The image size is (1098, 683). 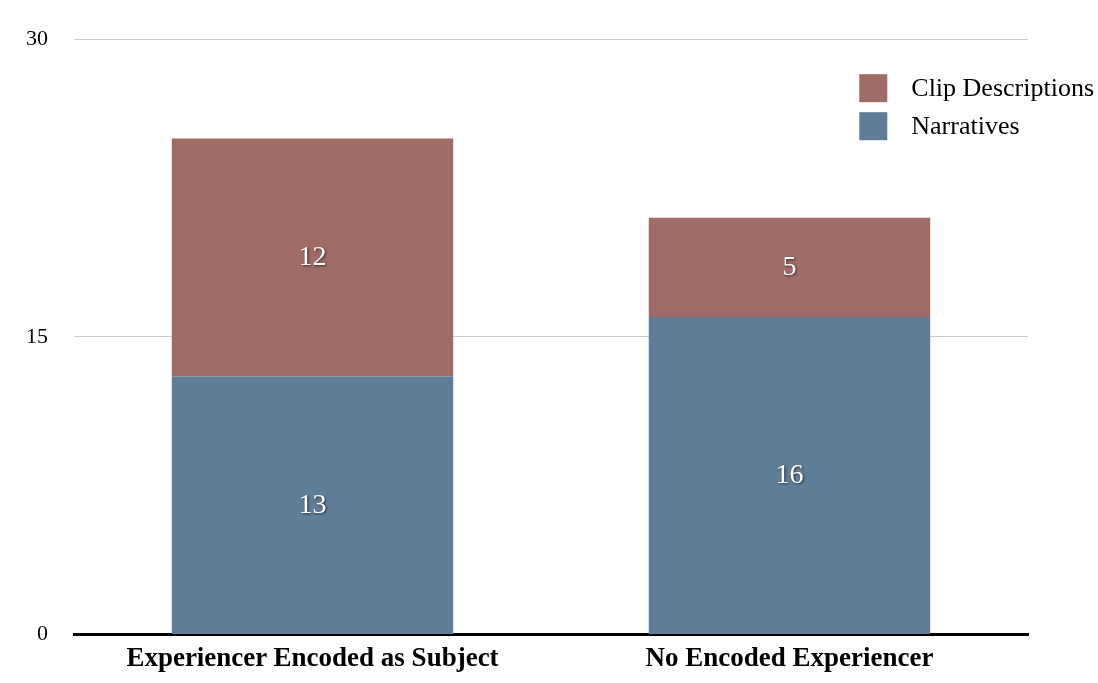 I want to click on y-tick-label: 15, so click(x=37, y=335).